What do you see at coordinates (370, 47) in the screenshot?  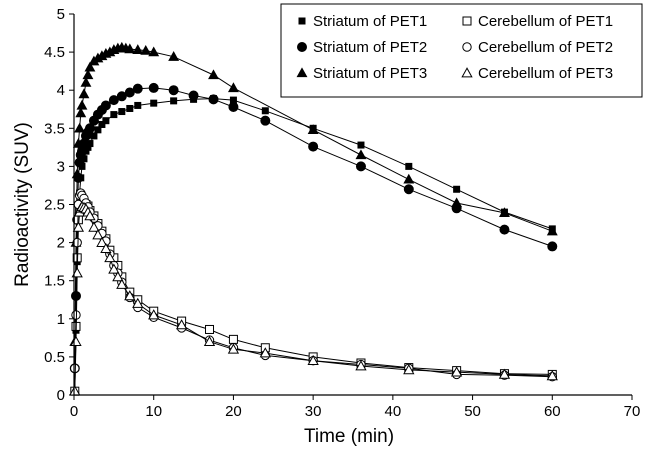 I see `legend-label: Striatum of PET2` at bounding box center [370, 47].